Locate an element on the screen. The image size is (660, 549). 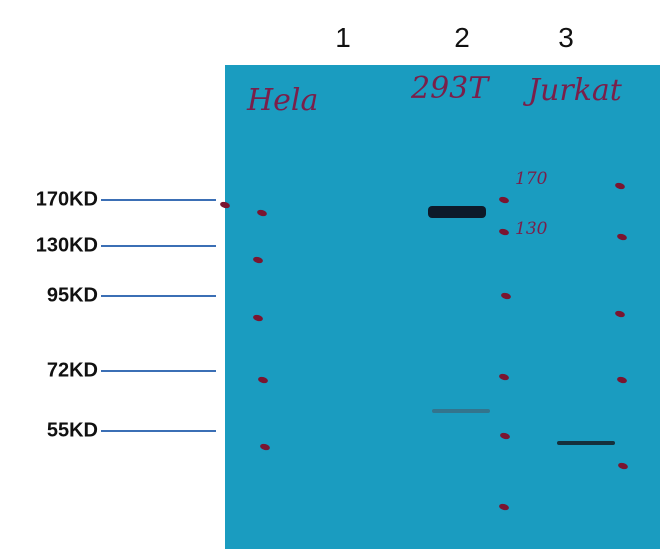
marker-72kd: 72KD is located at coordinates (72, 370).